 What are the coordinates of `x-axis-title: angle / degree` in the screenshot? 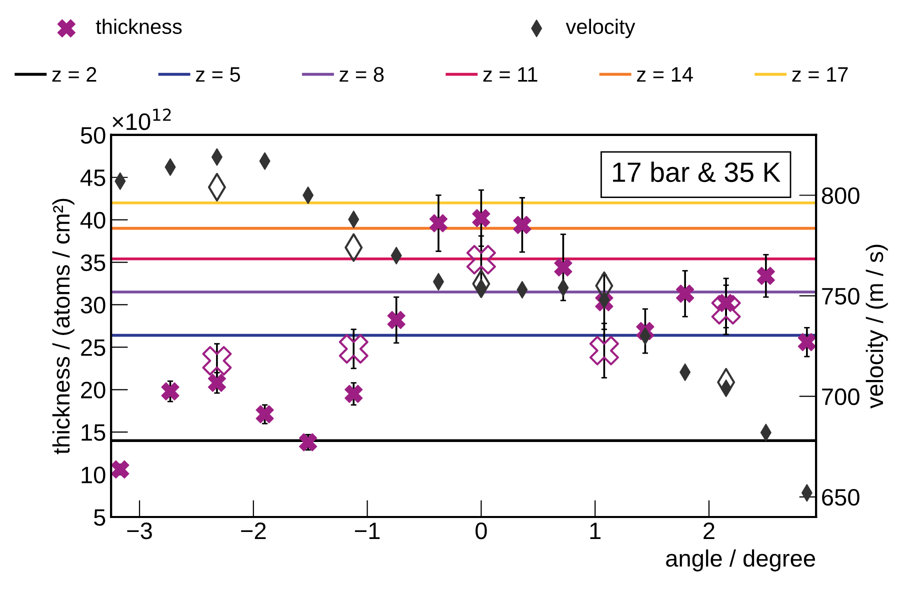 It's located at (741, 560).